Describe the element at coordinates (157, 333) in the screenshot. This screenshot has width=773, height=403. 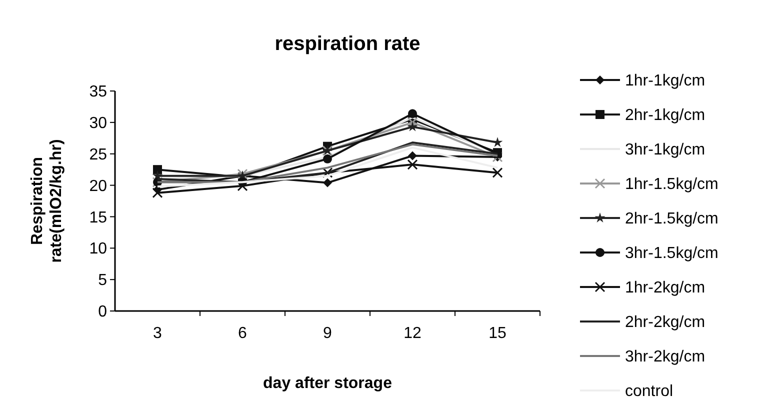
I see `x-tick-label: 3` at that location.